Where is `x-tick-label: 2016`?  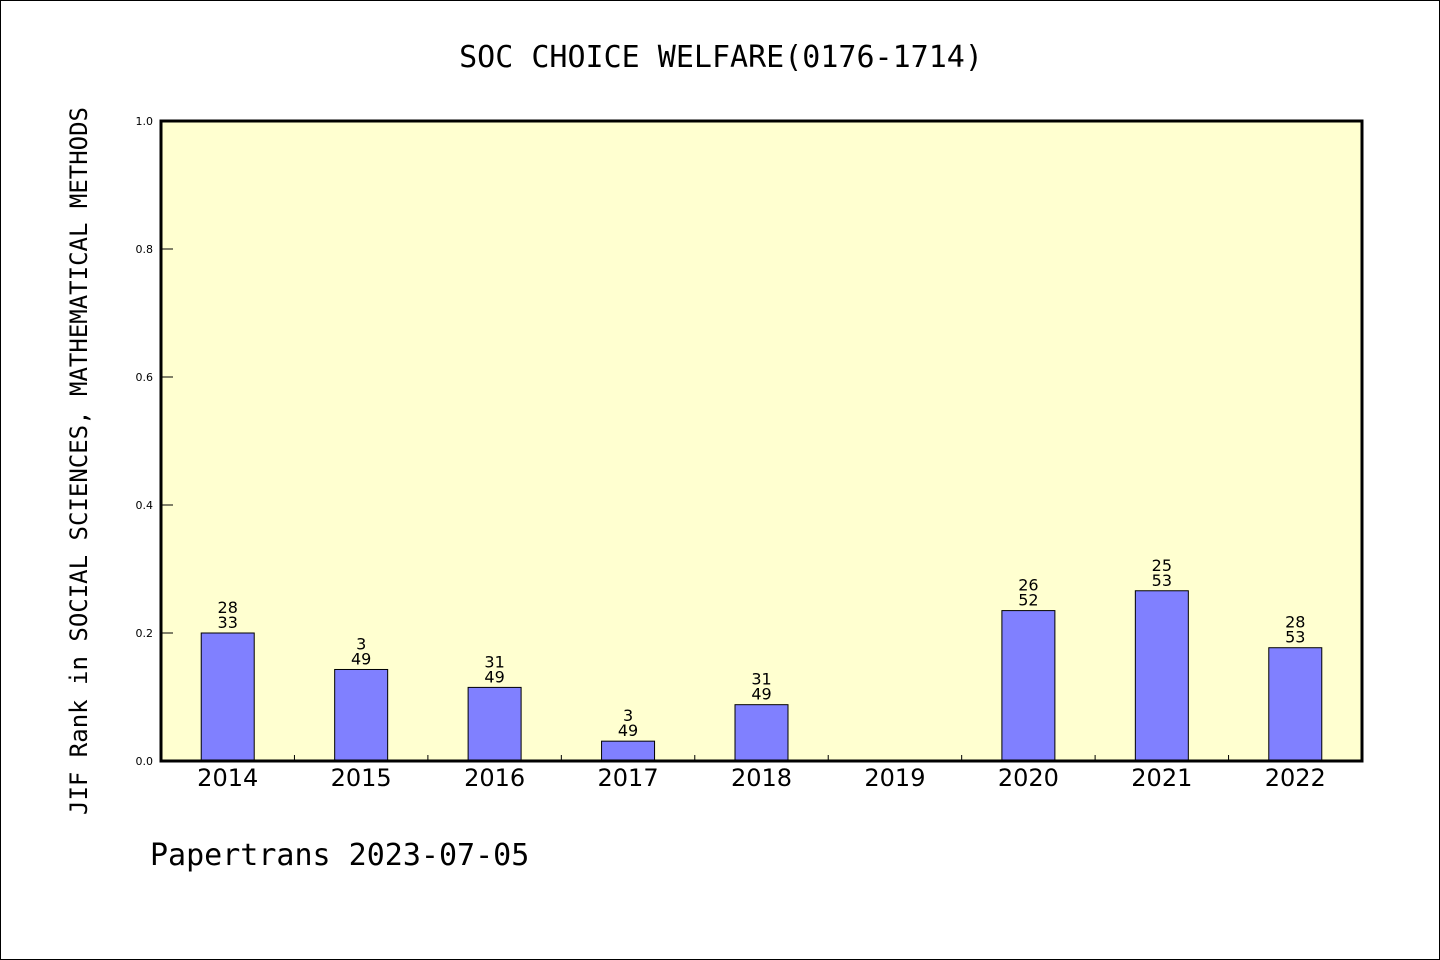 x-tick-label: 2016 is located at coordinates (494, 778).